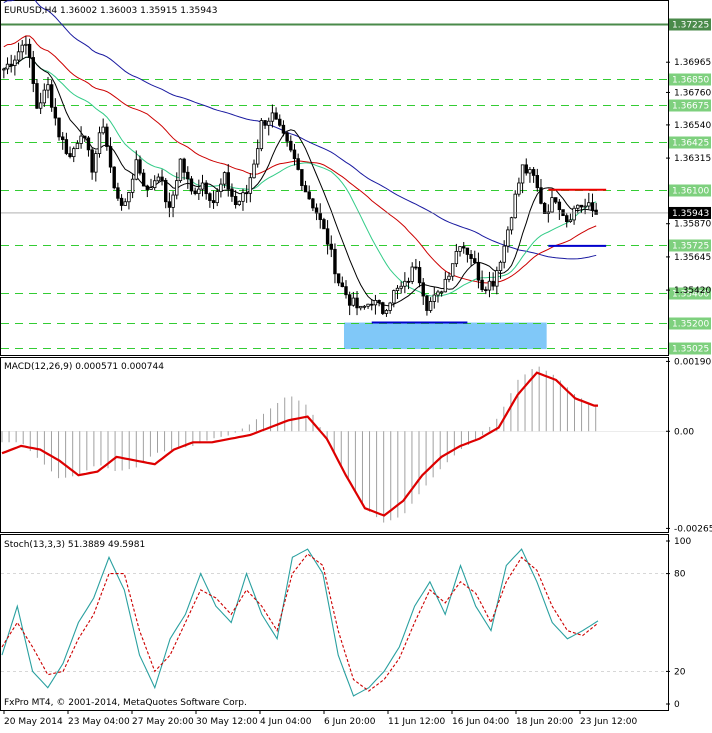  Describe the element at coordinates (690, 26) in the screenshot. I see `level-label: 1.37225` at that location.